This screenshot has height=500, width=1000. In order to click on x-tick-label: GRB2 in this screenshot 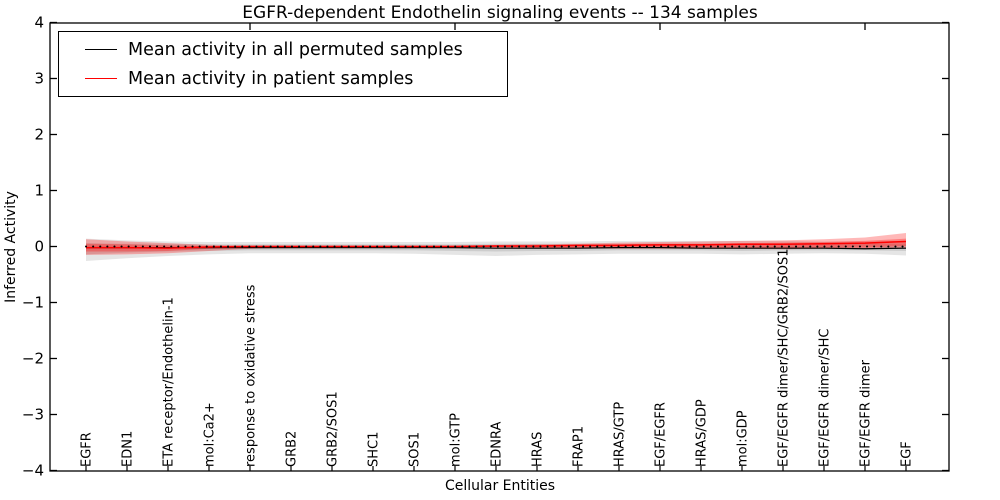, I will do `click(292, 449)`.